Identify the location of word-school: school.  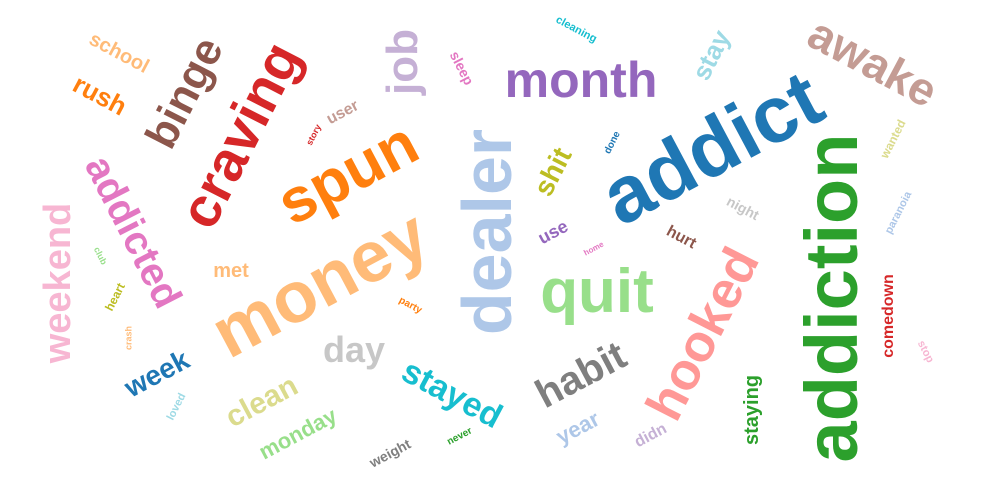
(119, 53).